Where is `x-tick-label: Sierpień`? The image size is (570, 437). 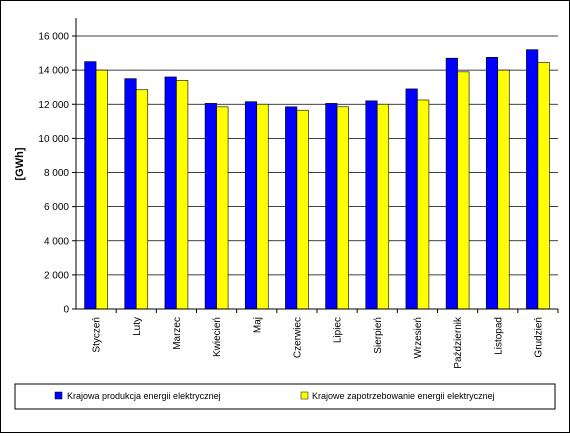 x-tick-label: Sierpień is located at coordinates (378, 335).